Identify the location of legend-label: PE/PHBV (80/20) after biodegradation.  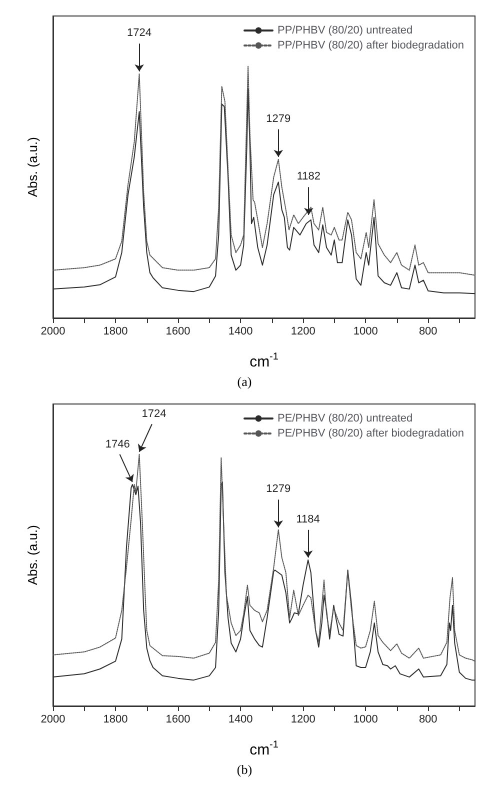
(371, 434).